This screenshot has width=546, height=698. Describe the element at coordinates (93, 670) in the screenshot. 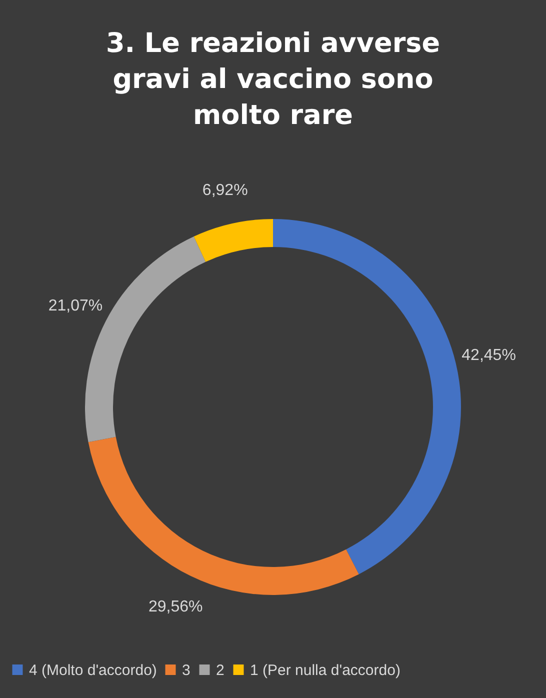

I see `legend-label: 4 (Molto d'accordo)` at that location.